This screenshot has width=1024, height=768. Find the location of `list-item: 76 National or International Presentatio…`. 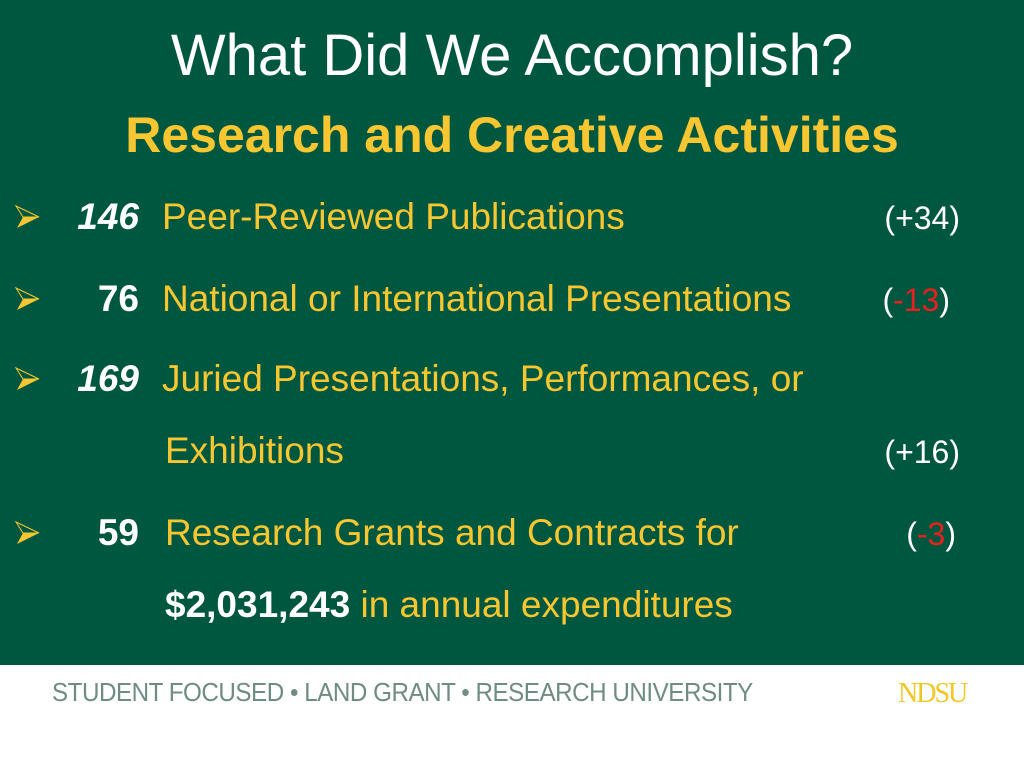

list-item: 76 National or International Presentatio… is located at coordinates (512, 303).